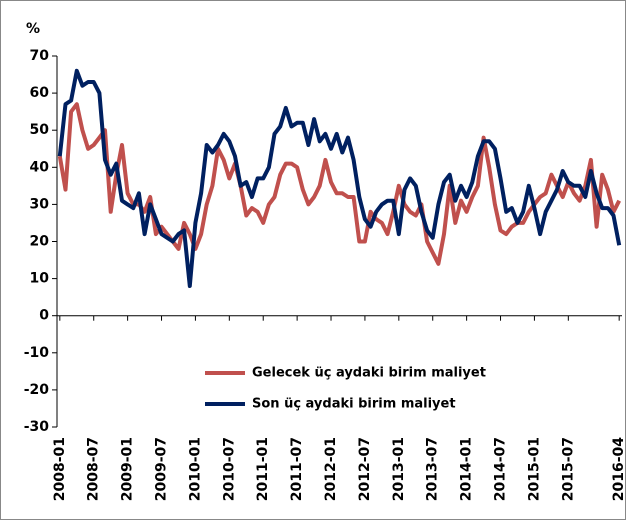 The height and width of the screenshot is (520, 626). Describe the element at coordinates (297, 469) in the screenshot. I see `x-tick-label: 2011-07` at that location.